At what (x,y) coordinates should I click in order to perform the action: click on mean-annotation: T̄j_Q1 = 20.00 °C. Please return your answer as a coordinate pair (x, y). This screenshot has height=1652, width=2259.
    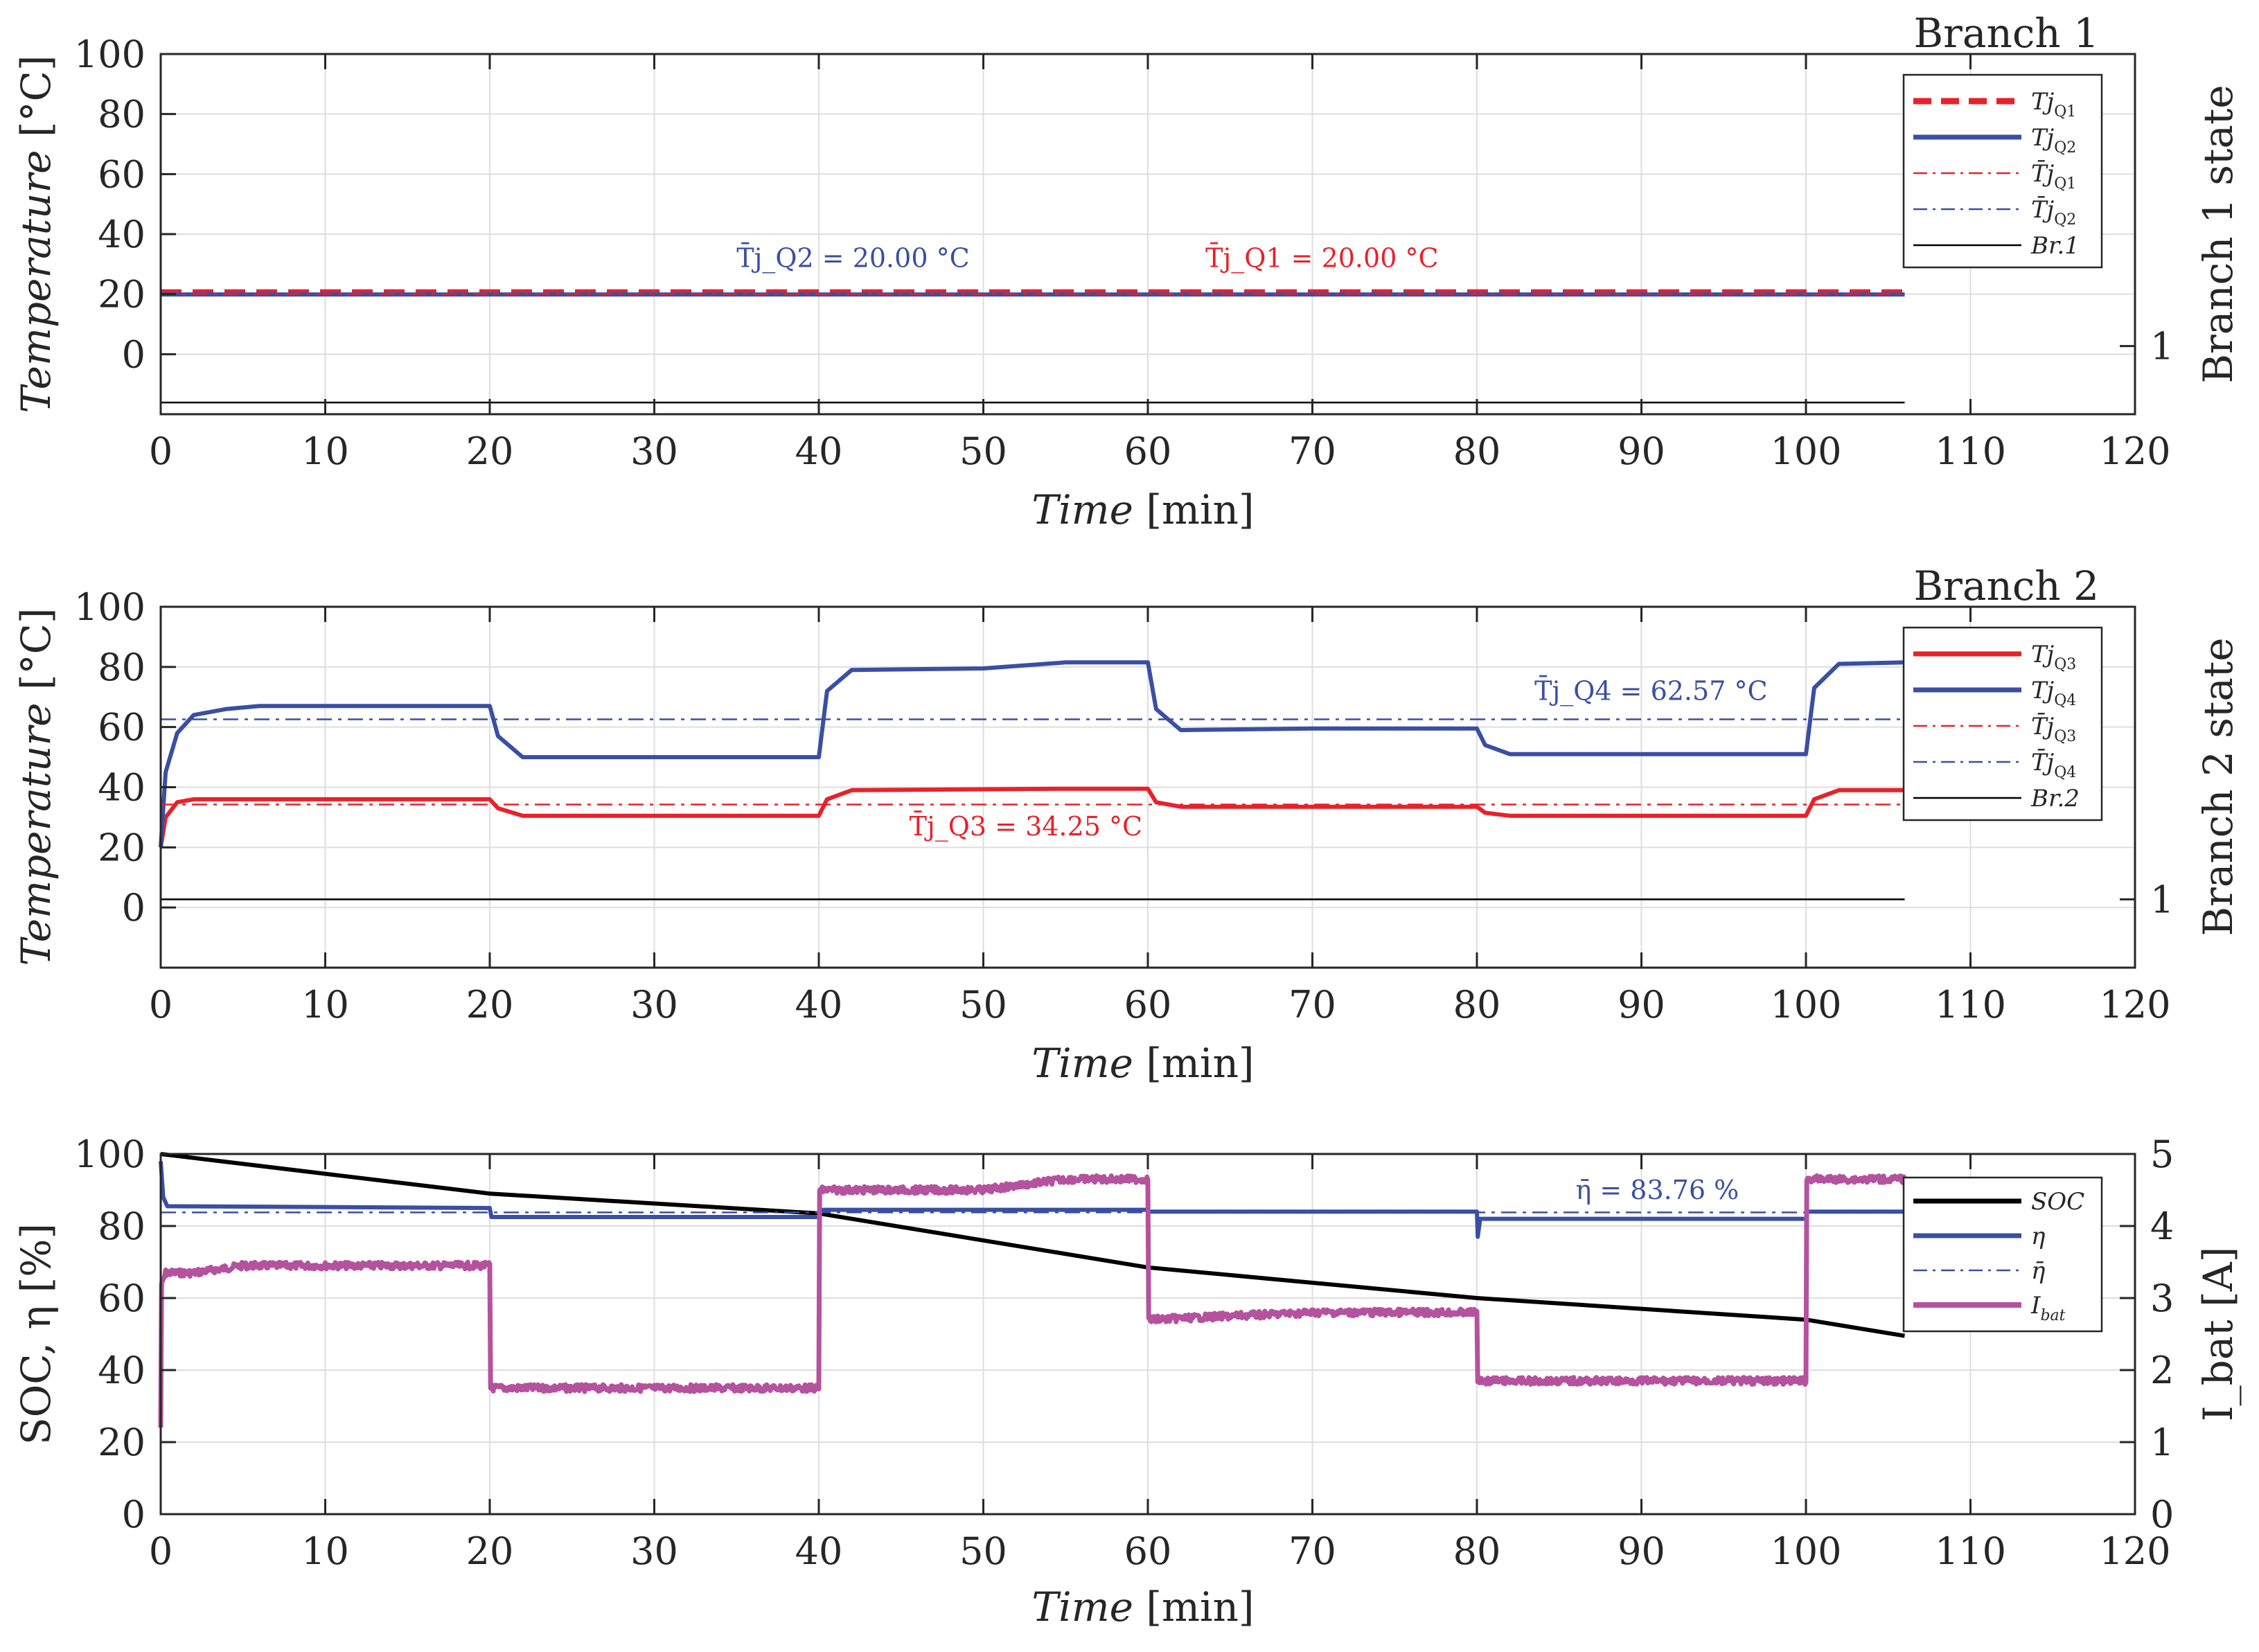
    Looking at the image, I should click on (1321, 258).